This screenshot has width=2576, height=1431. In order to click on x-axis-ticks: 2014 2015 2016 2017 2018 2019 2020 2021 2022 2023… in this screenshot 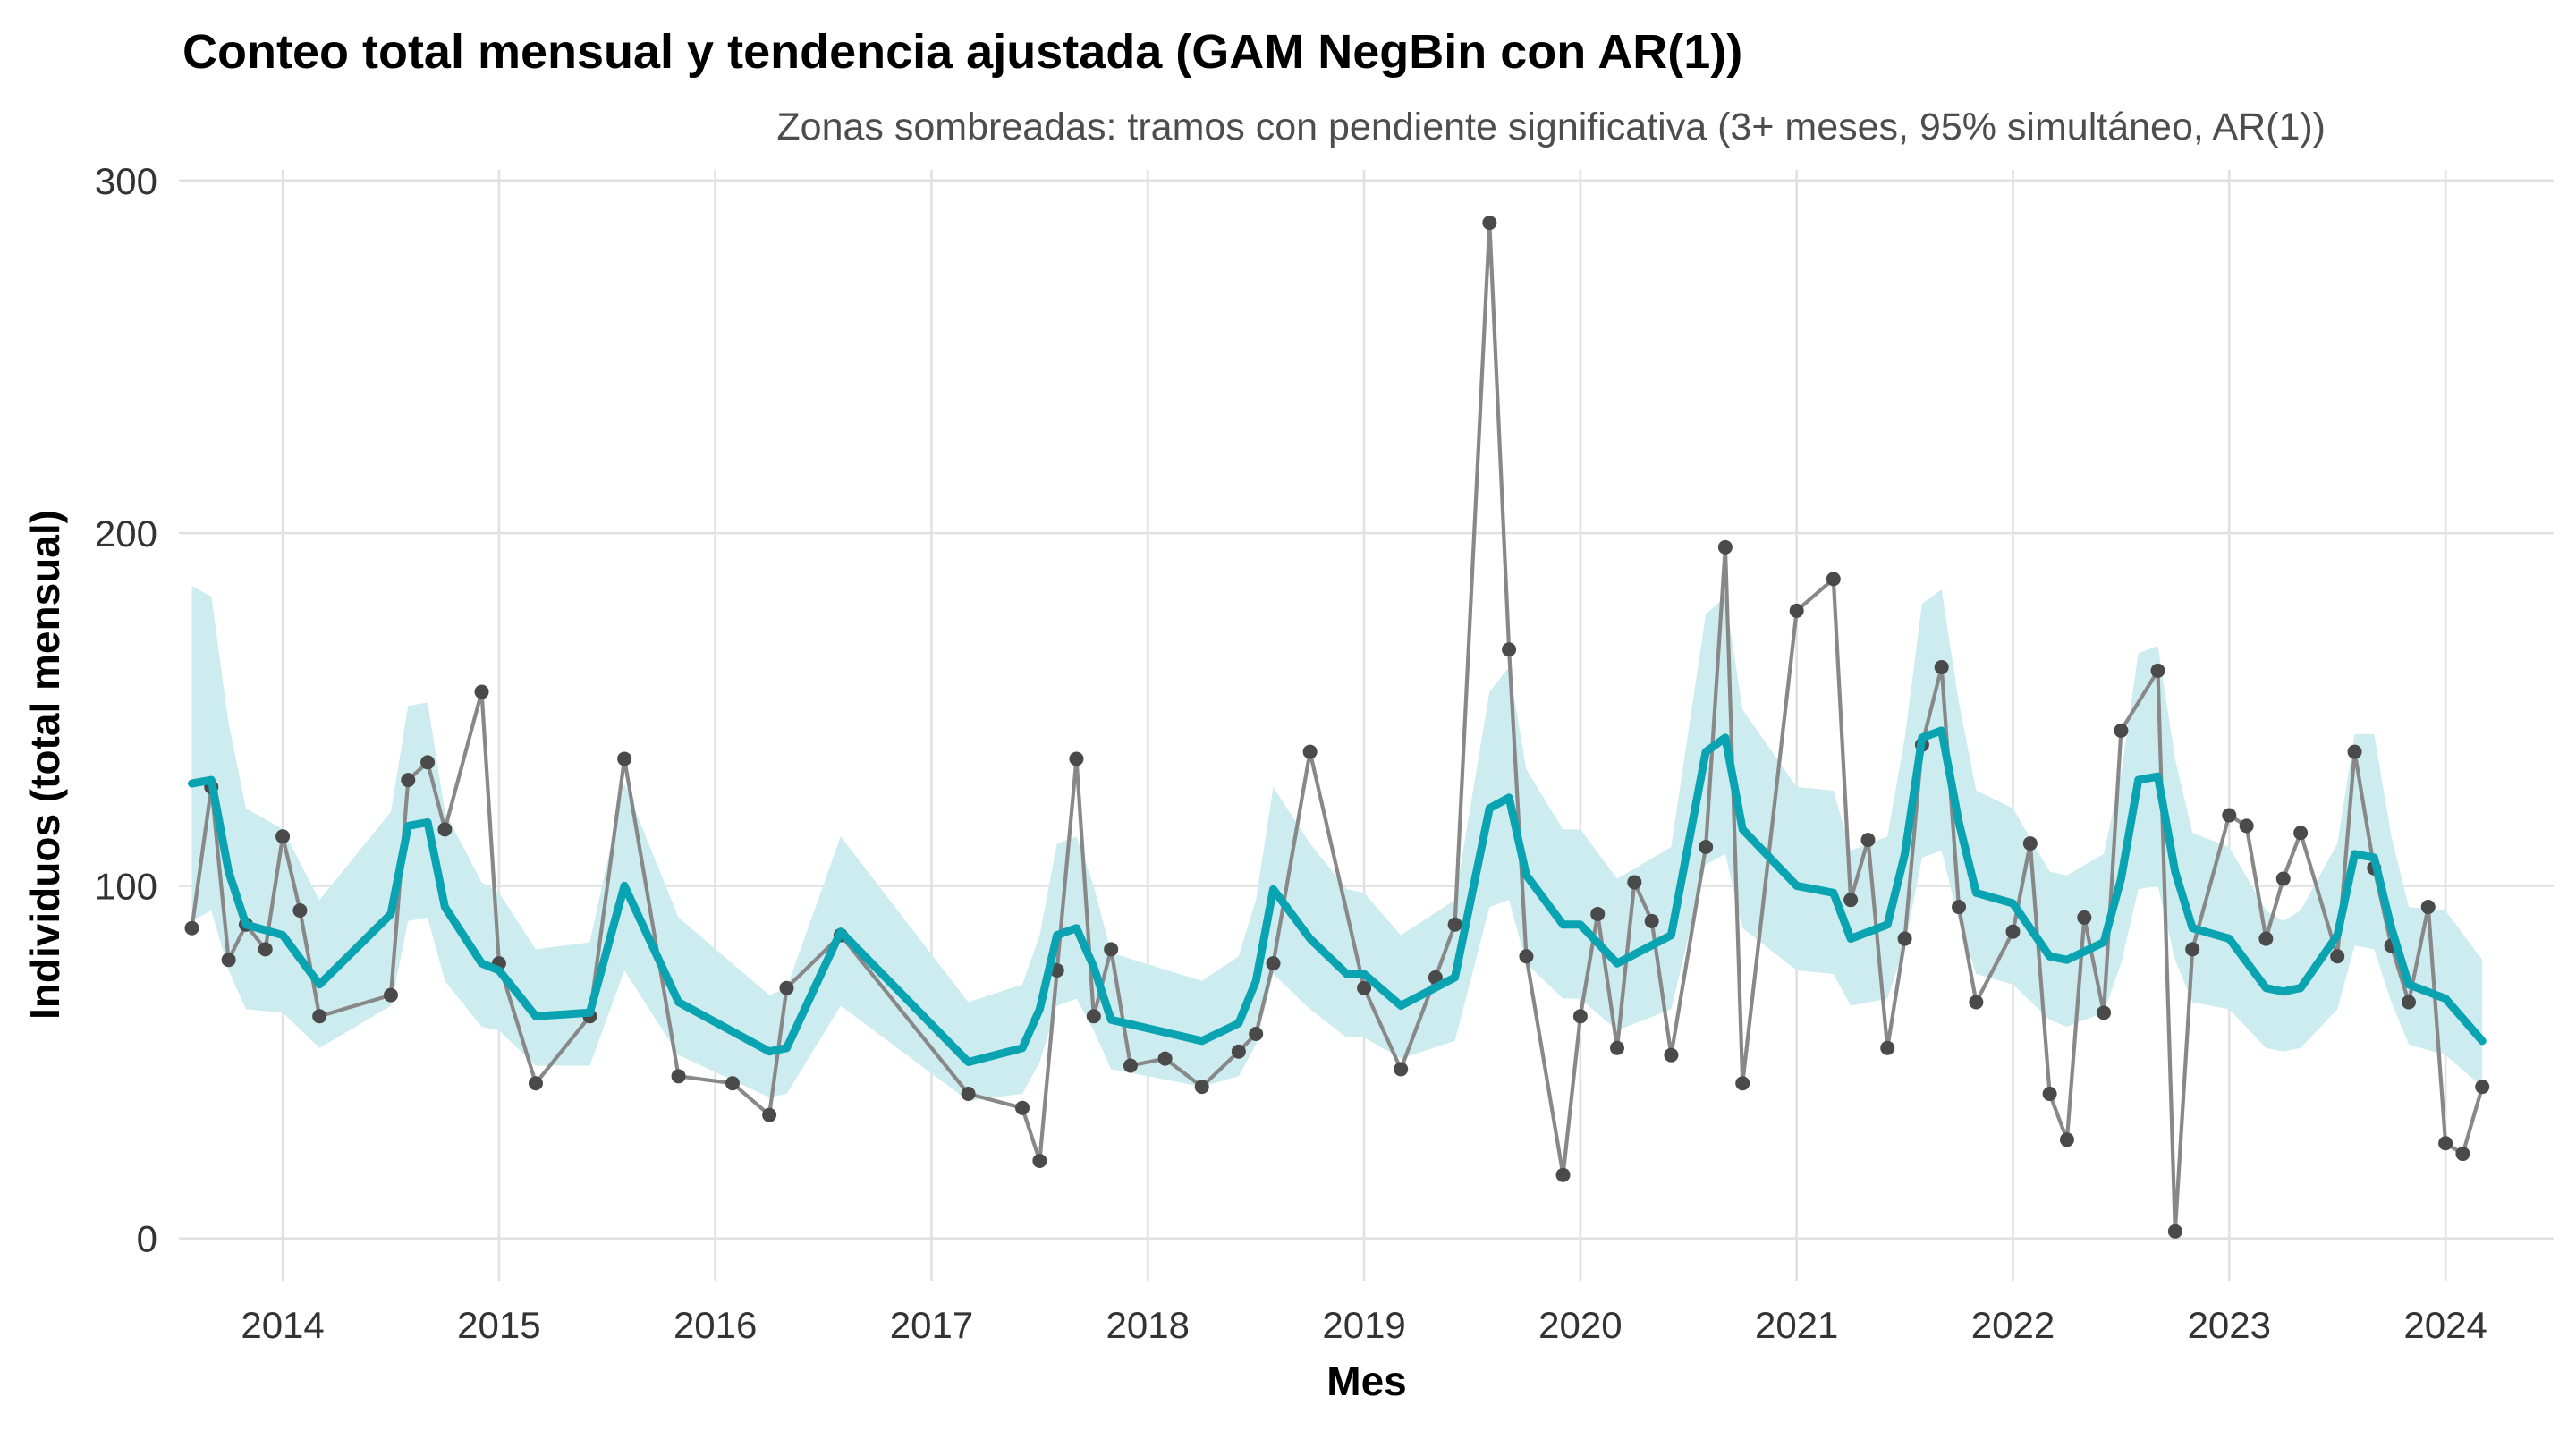, I will do `click(1364, 1325)`.